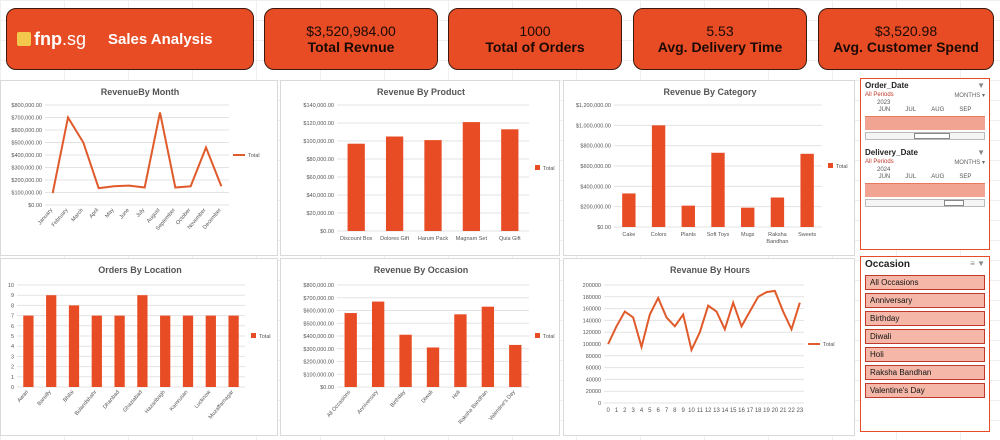  I want to click on y-tick-label: 120000, so click(592, 333).